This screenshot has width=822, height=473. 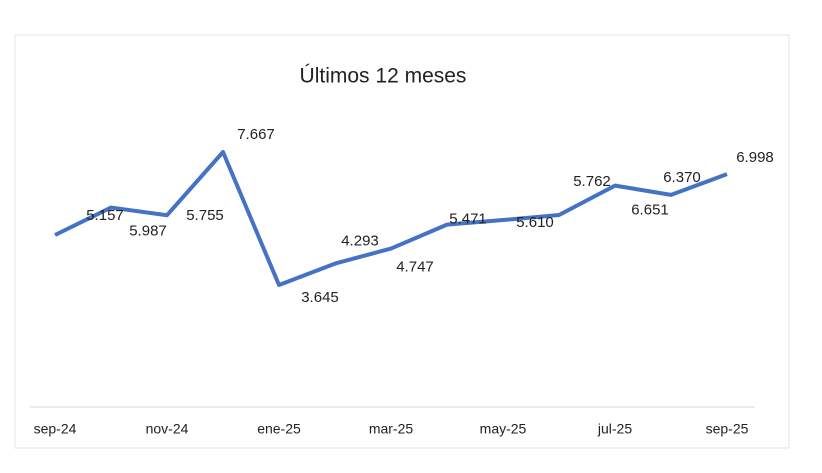 What do you see at coordinates (415, 267) in the screenshot?
I see `data-label: 4.747` at bounding box center [415, 267].